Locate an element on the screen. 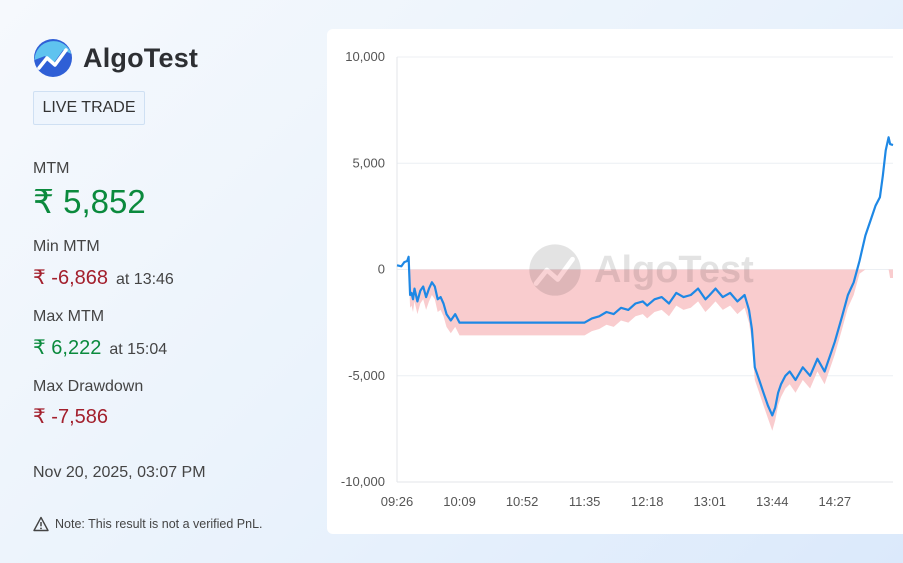 The width and height of the screenshot is (903, 563). watermark-logo-icon is located at coordinates (555, 270).